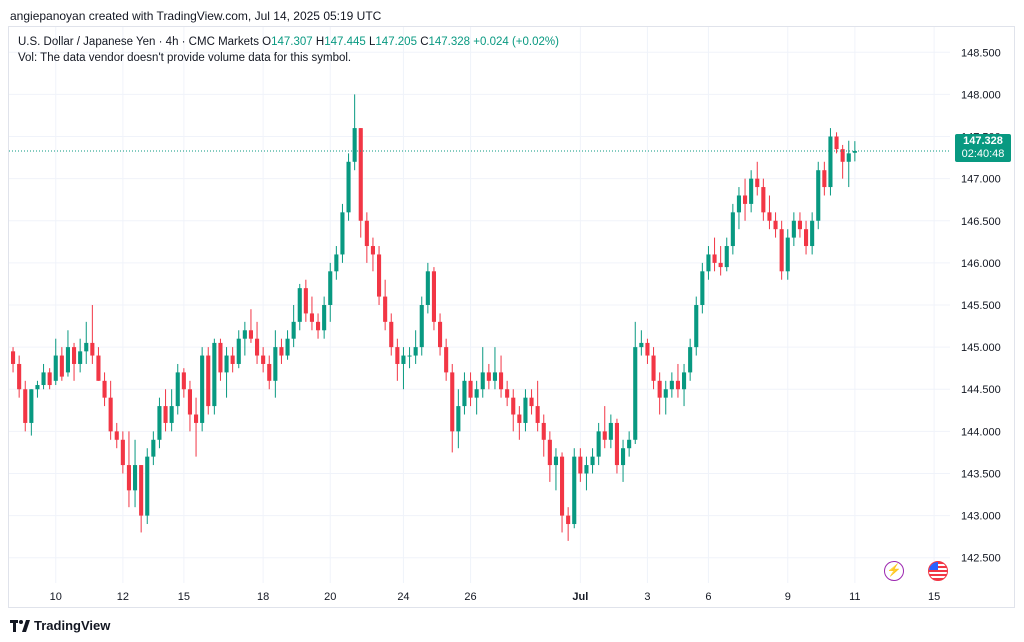 This screenshot has width=1024, height=642. What do you see at coordinates (938, 571) in the screenshot?
I see `us-flag-icon` at bounding box center [938, 571].